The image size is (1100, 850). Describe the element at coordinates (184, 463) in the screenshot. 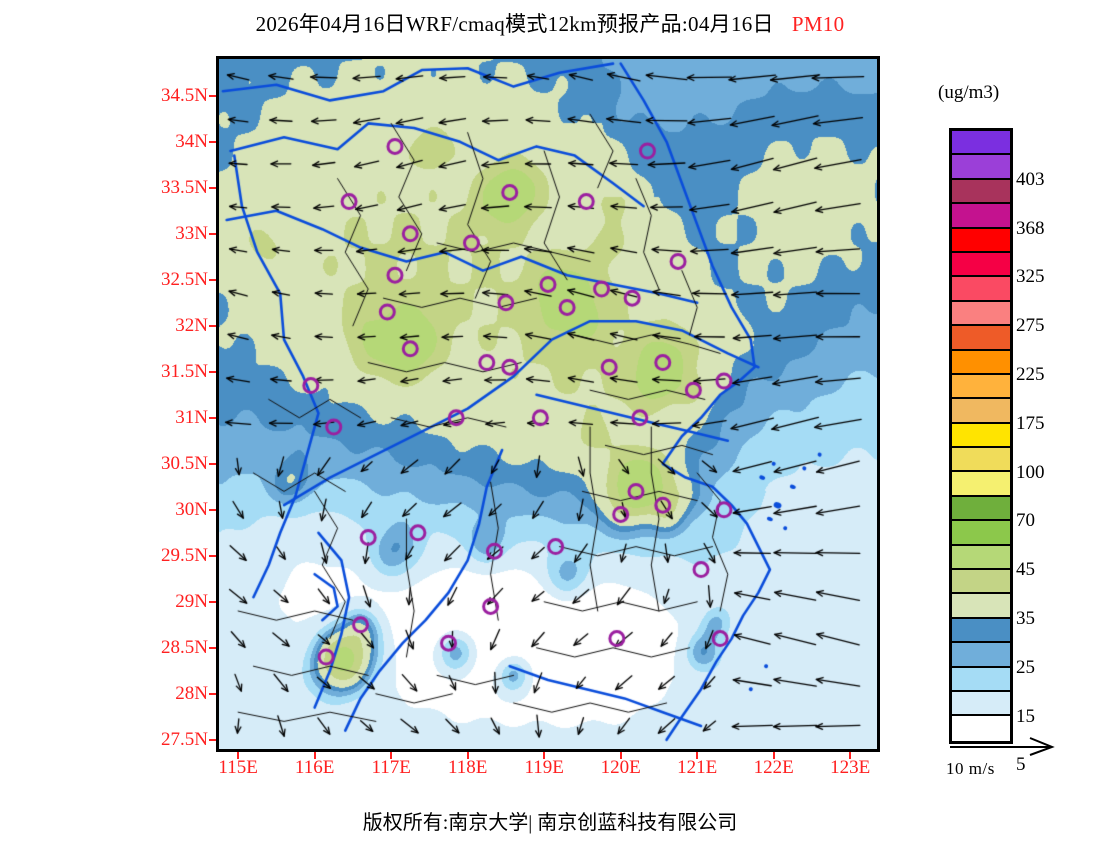

I see `y-axis-tick-label: 30.5N` at that location.